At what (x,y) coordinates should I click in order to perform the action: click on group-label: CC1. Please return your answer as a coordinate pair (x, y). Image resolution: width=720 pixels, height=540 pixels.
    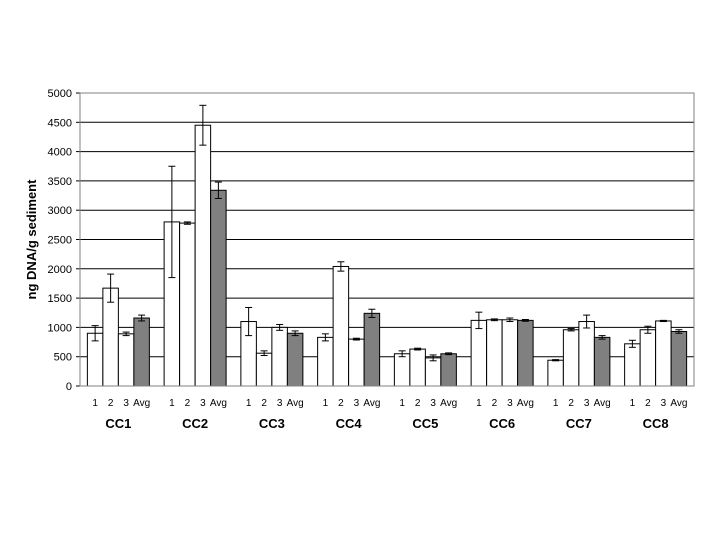
    Looking at the image, I should click on (118, 423).